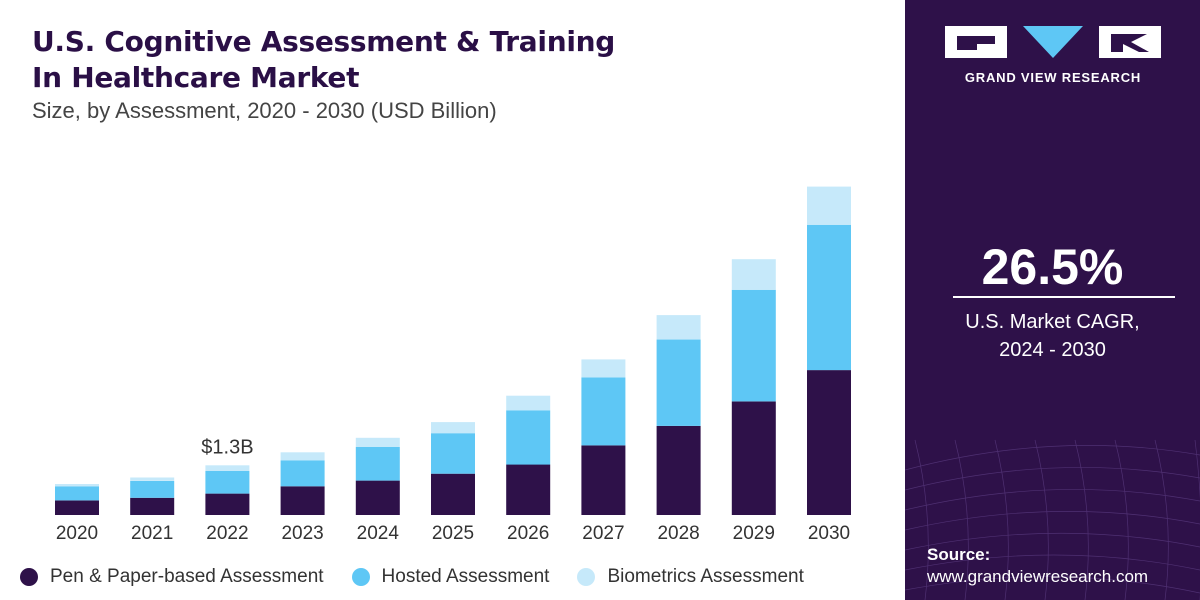  Describe the element at coordinates (678, 533) in the screenshot. I see `x-tick-label-2028: 2028` at that location.